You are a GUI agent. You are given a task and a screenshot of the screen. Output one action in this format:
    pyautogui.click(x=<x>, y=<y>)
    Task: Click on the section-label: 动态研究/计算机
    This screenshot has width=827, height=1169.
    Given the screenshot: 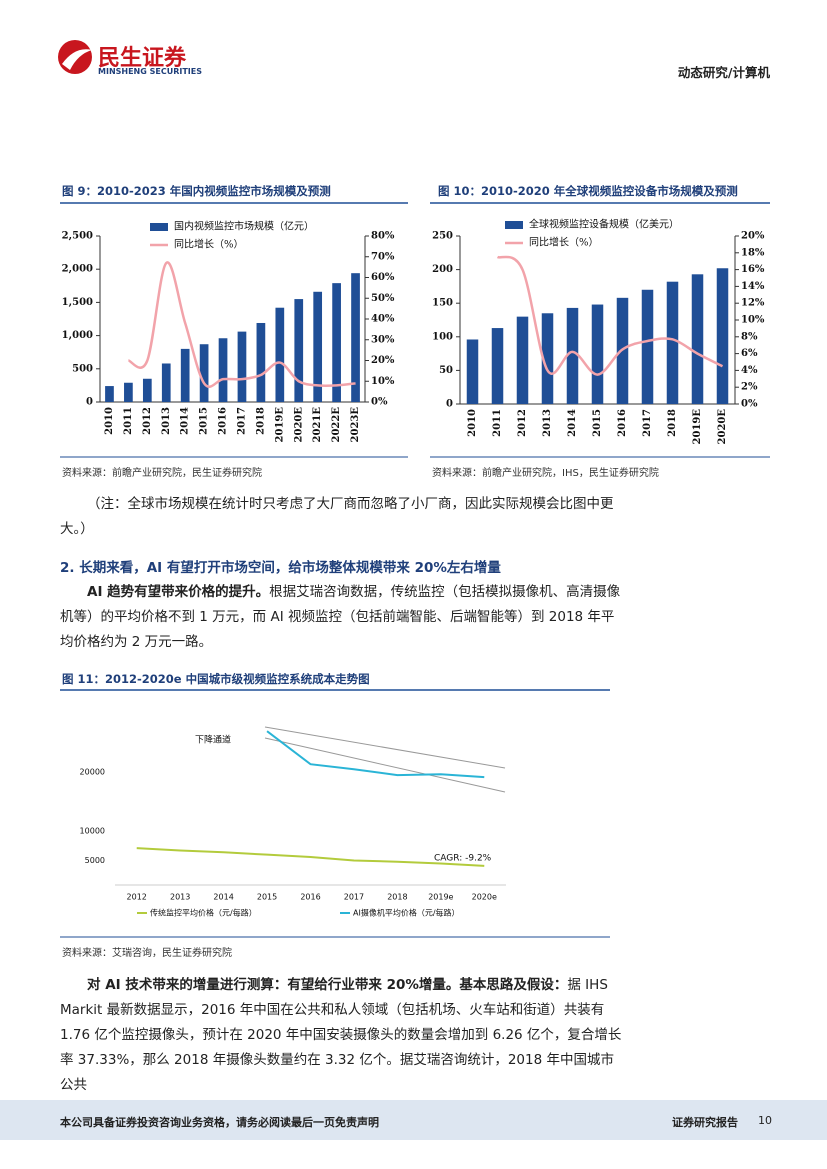 What is the action you would take?
    pyautogui.click(x=723, y=72)
    